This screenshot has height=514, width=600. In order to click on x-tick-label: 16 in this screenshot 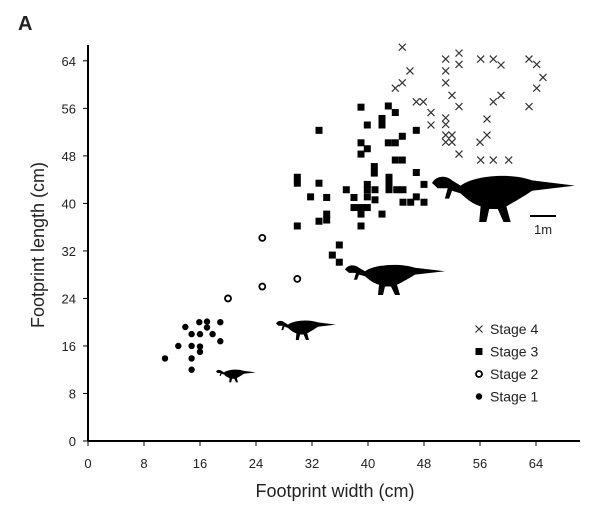, I will do `click(200, 463)`.